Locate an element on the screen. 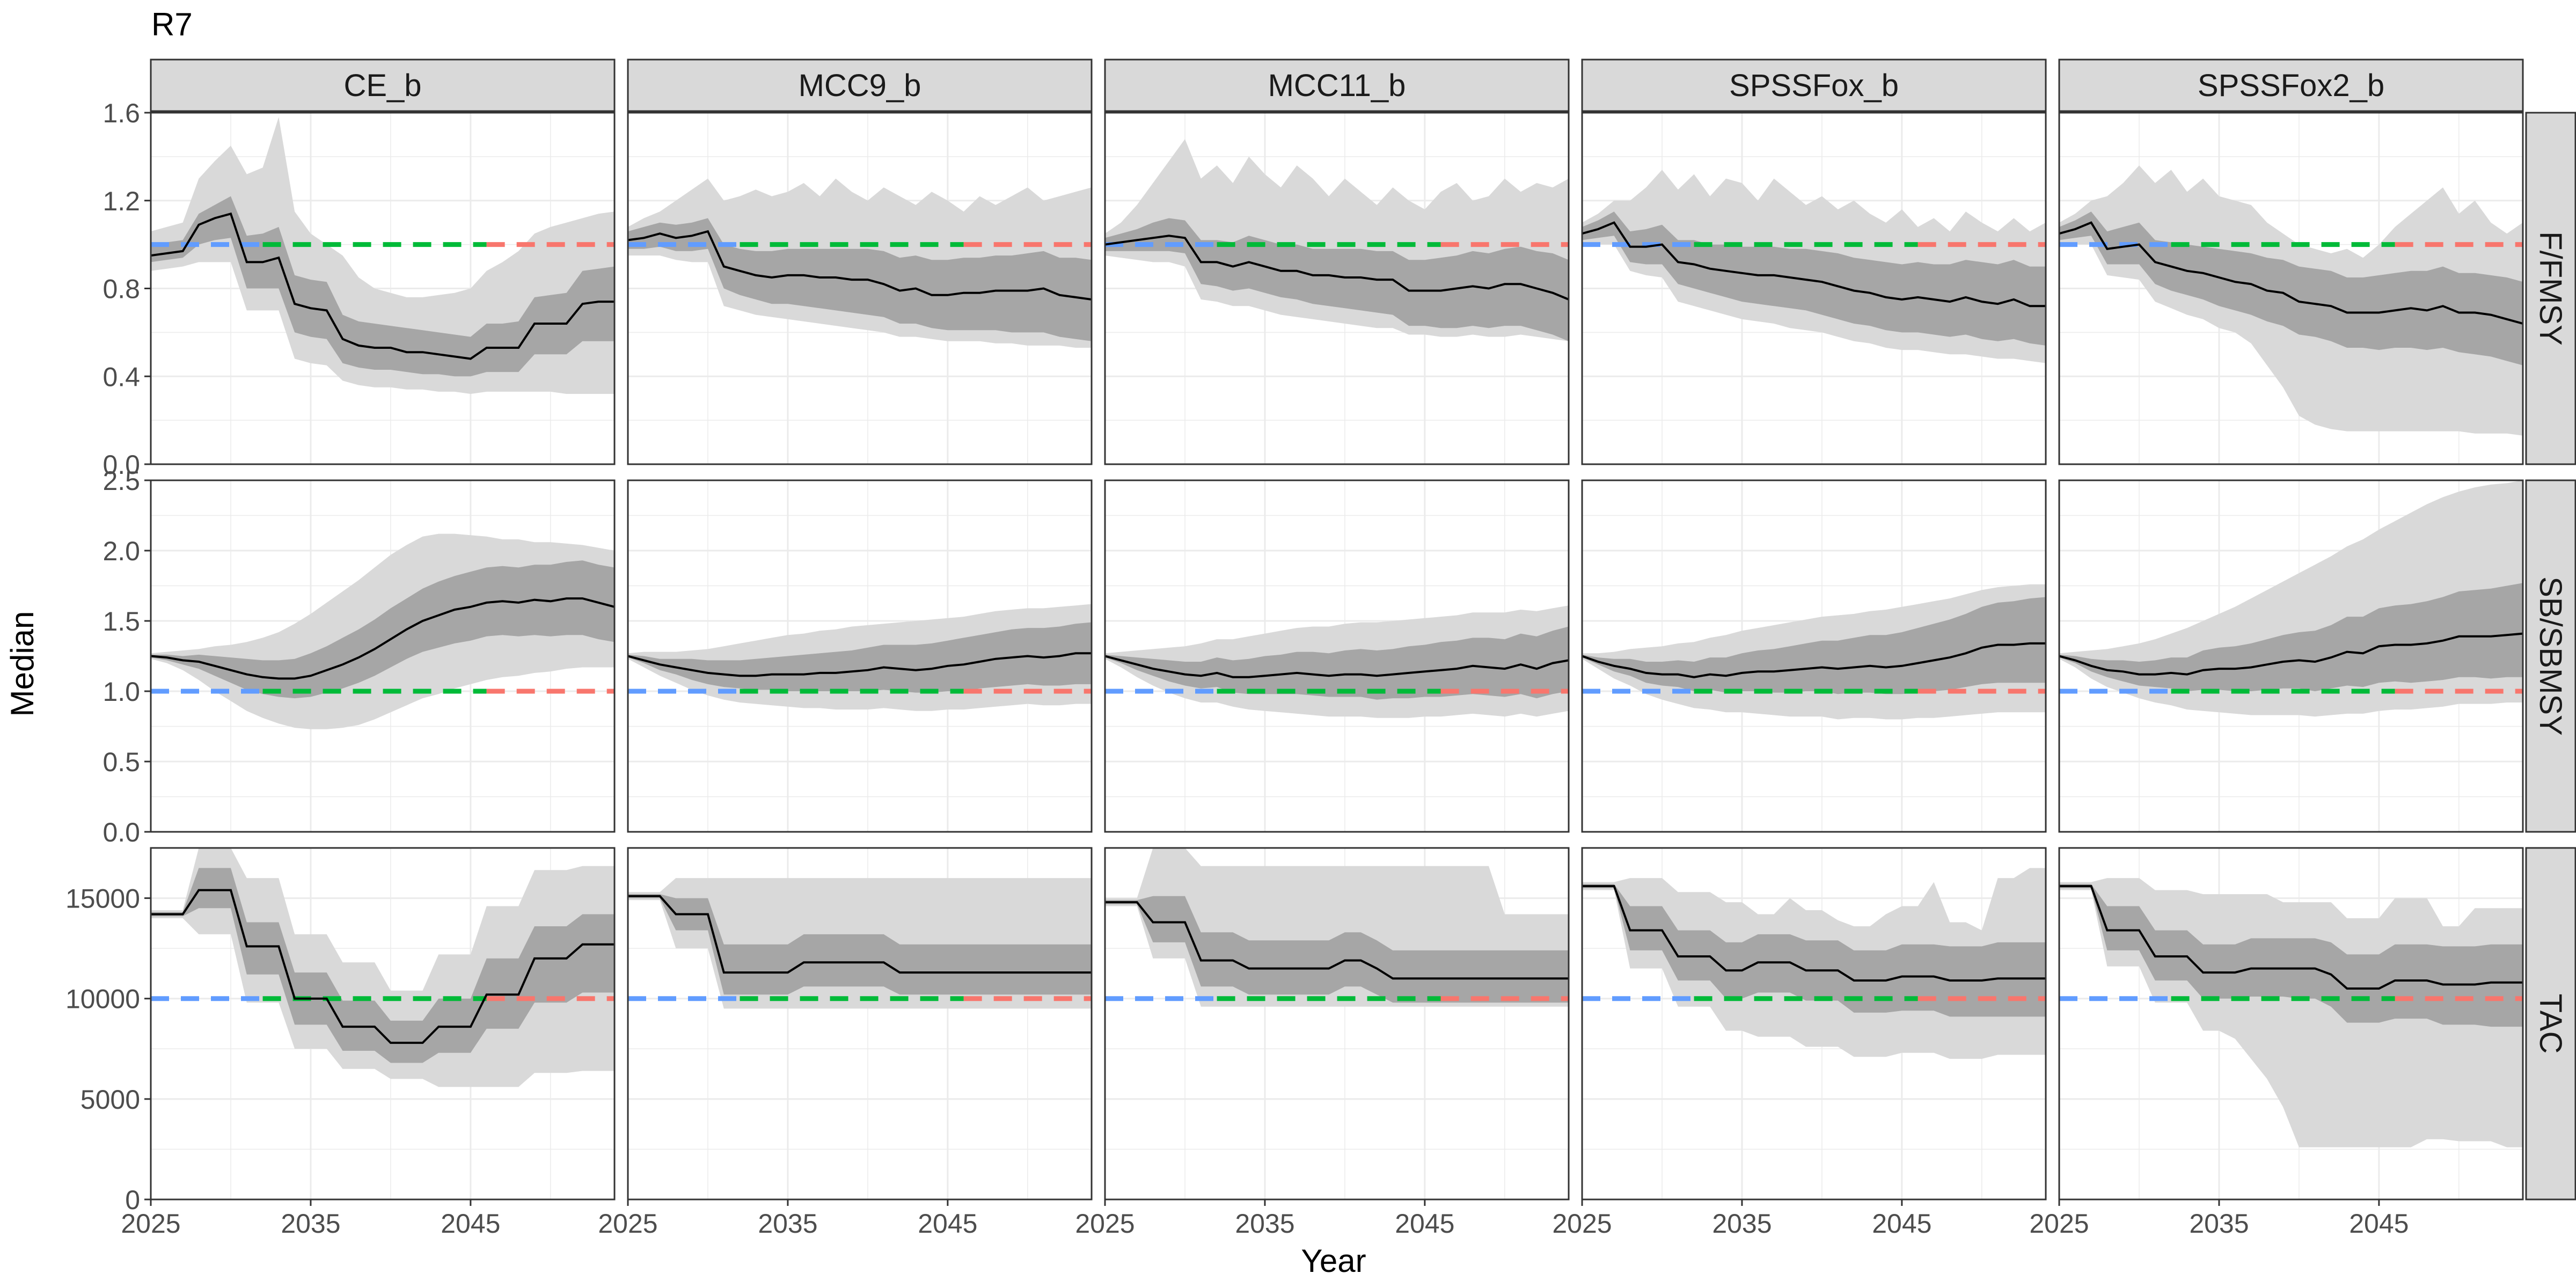 The height and width of the screenshot is (1288, 2576). y-tick-label: 1.0 is located at coordinates (121, 692).